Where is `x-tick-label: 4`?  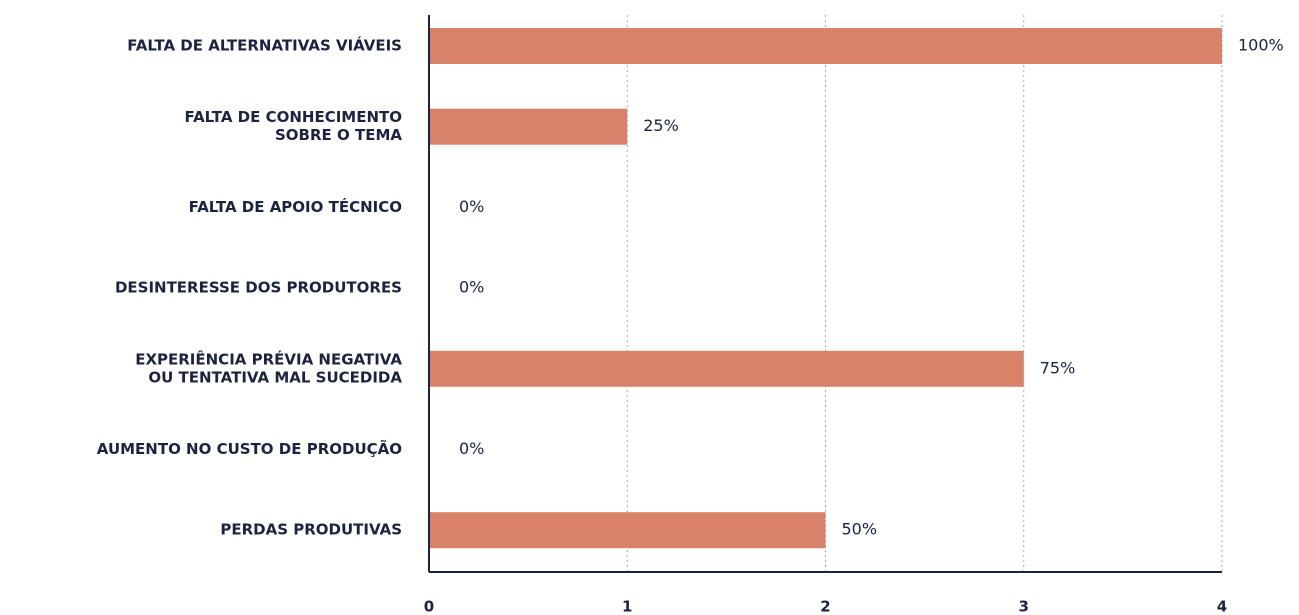 x-tick-label: 4 is located at coordinates (1222, 606).